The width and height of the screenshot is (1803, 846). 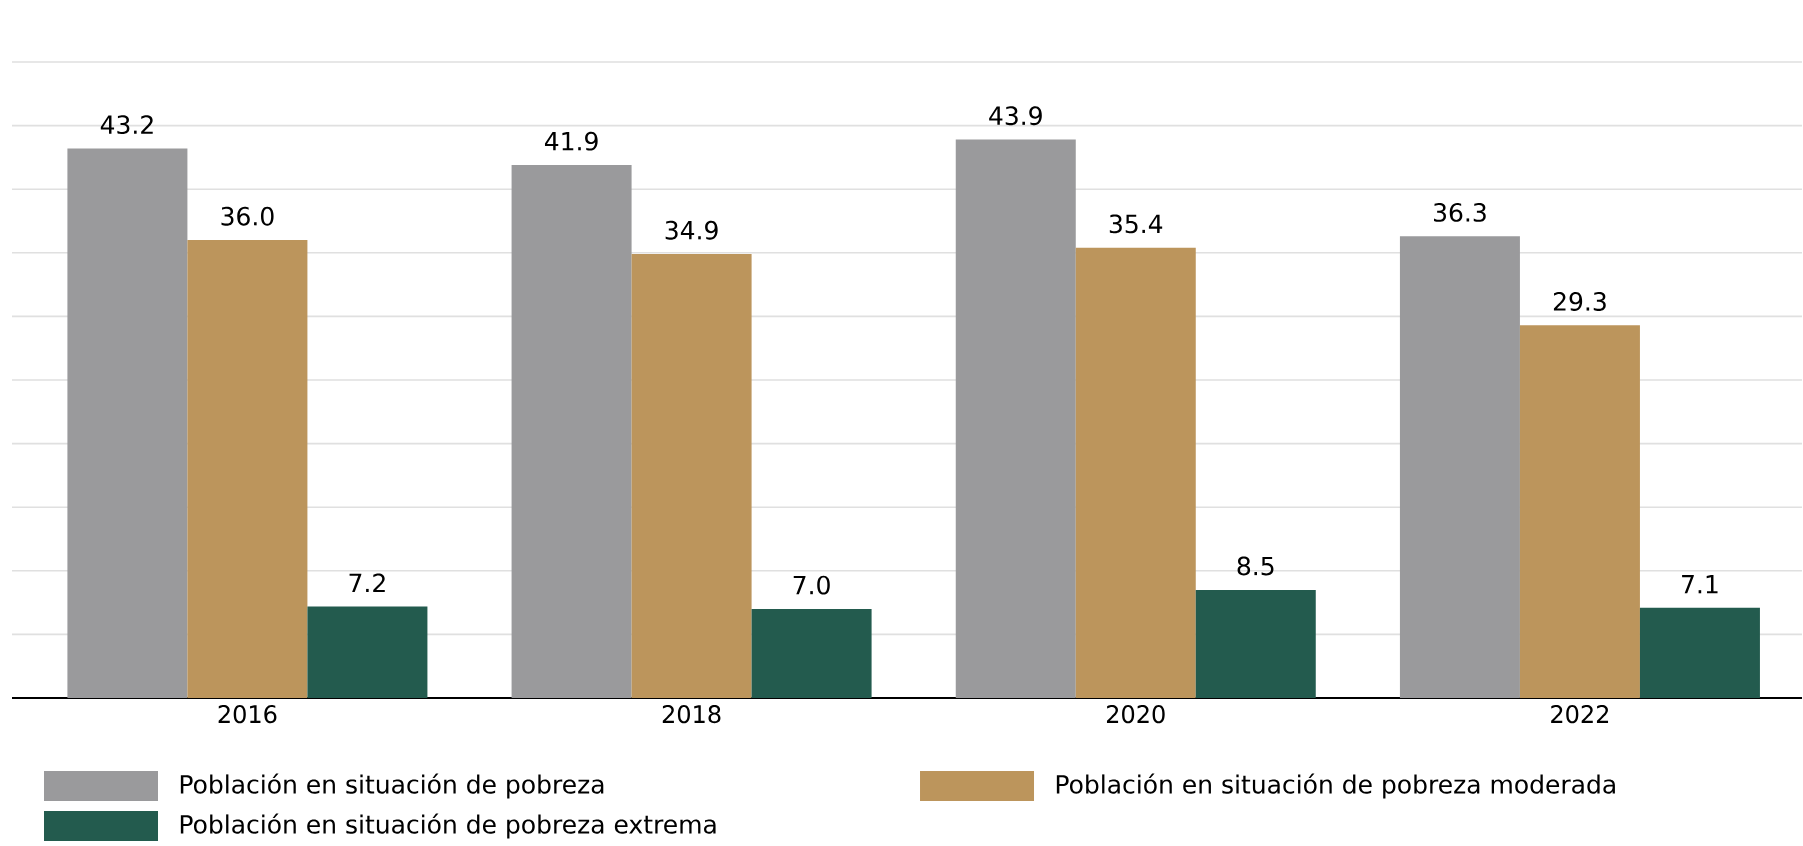 I want to click on data-label: 7.2, so click(x=367, y=583).